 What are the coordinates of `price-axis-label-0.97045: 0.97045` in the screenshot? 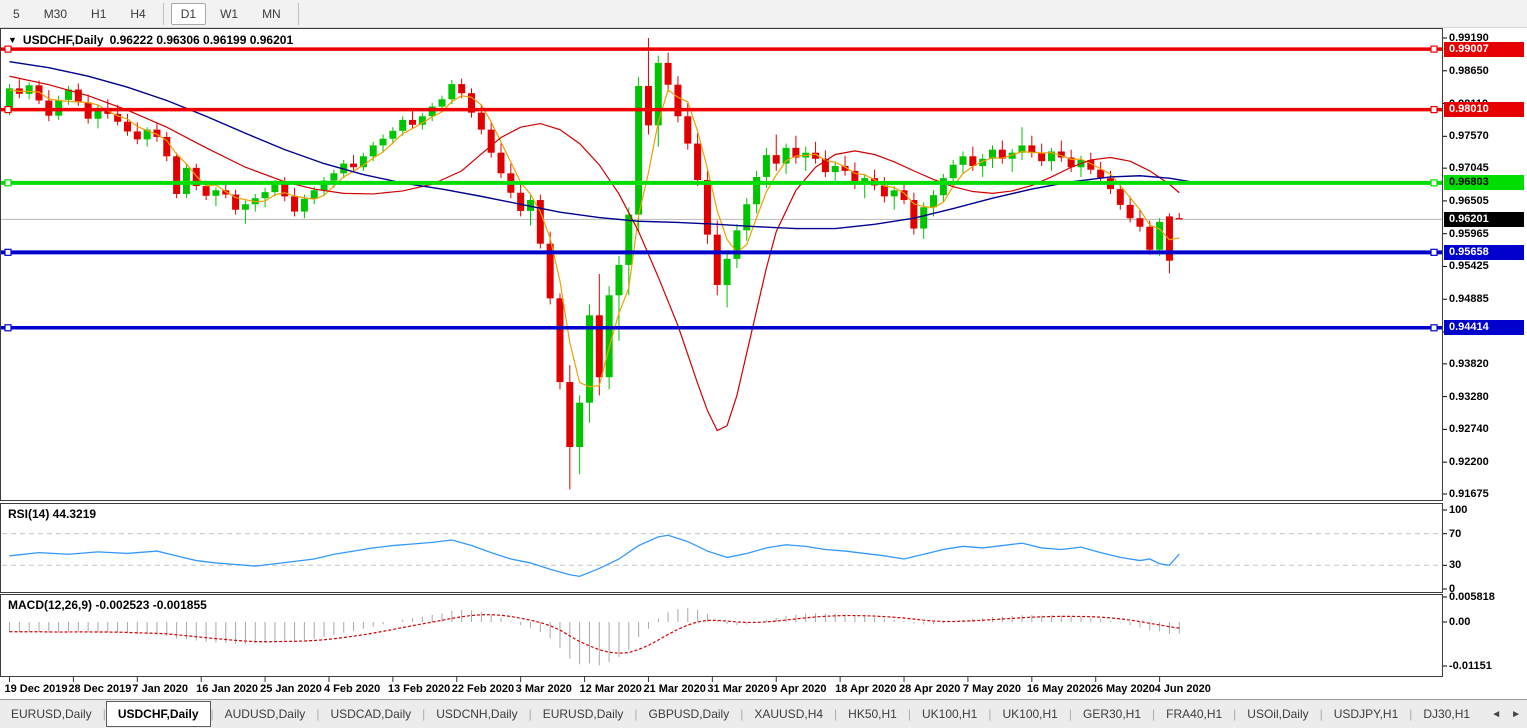 It's located at (1469, 168).